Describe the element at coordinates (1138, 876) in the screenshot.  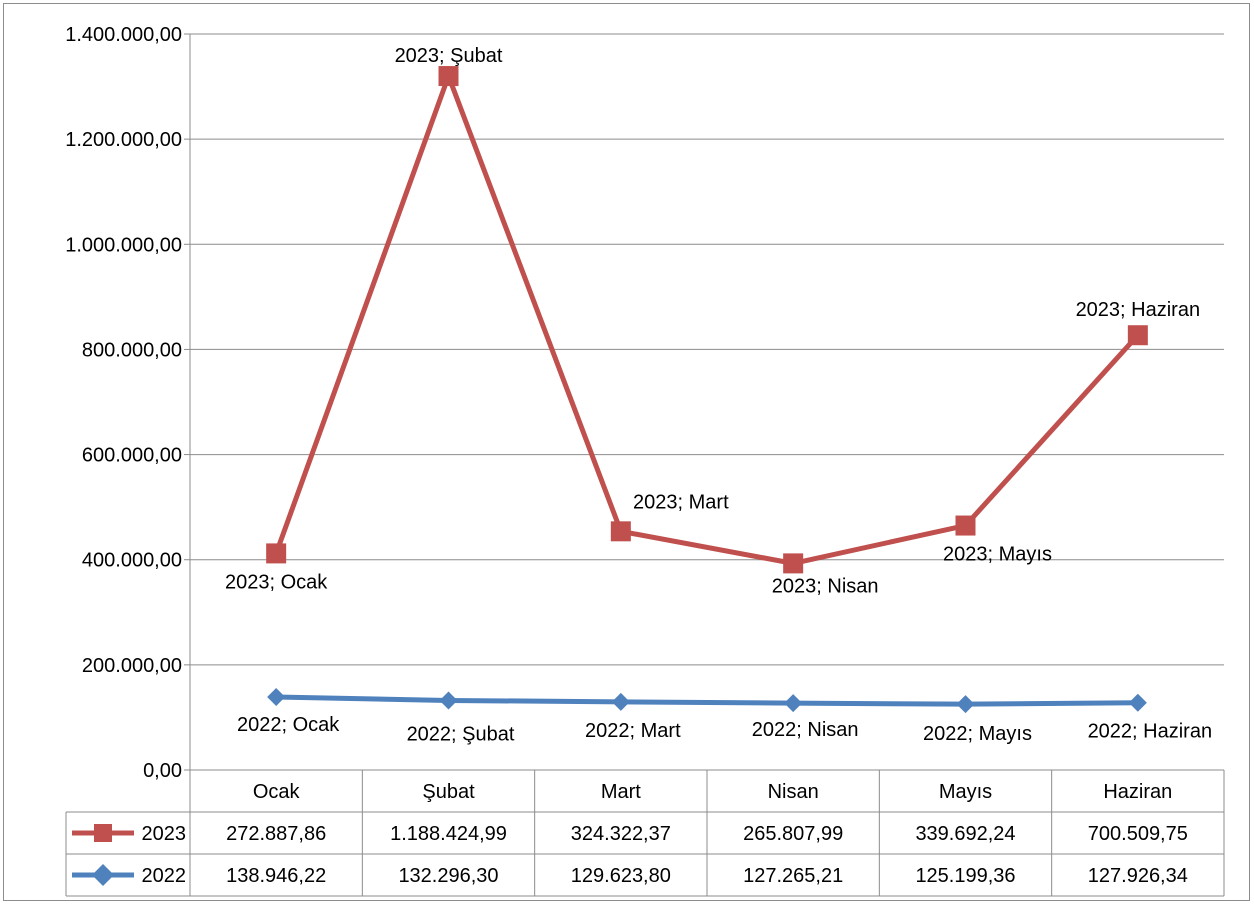
I see `table-cell-value: 127.926,34` at that location.